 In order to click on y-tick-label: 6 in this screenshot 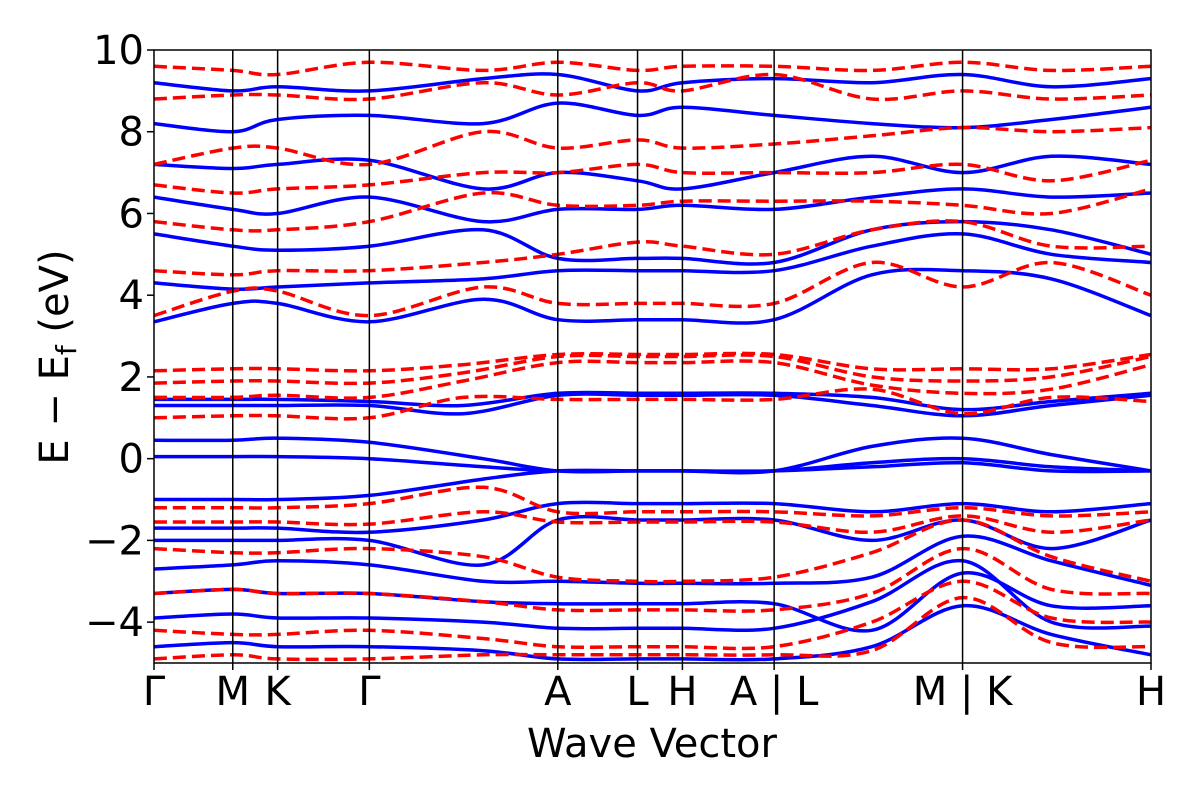, I will do `click(131, 214)`.